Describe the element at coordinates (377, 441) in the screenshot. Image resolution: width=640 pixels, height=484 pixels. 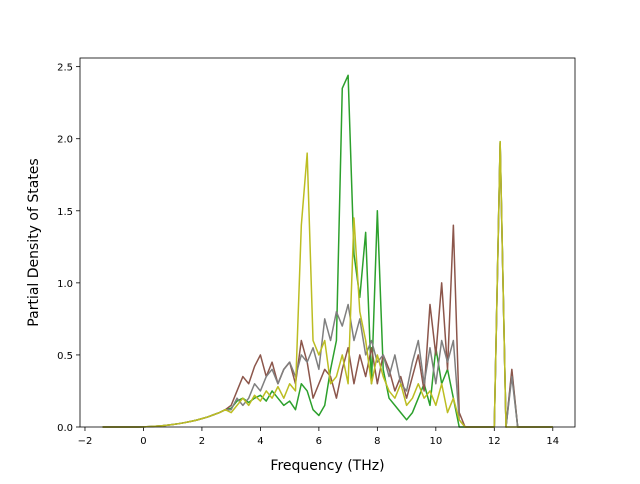
I see `x-tick-label: 8` at that location.